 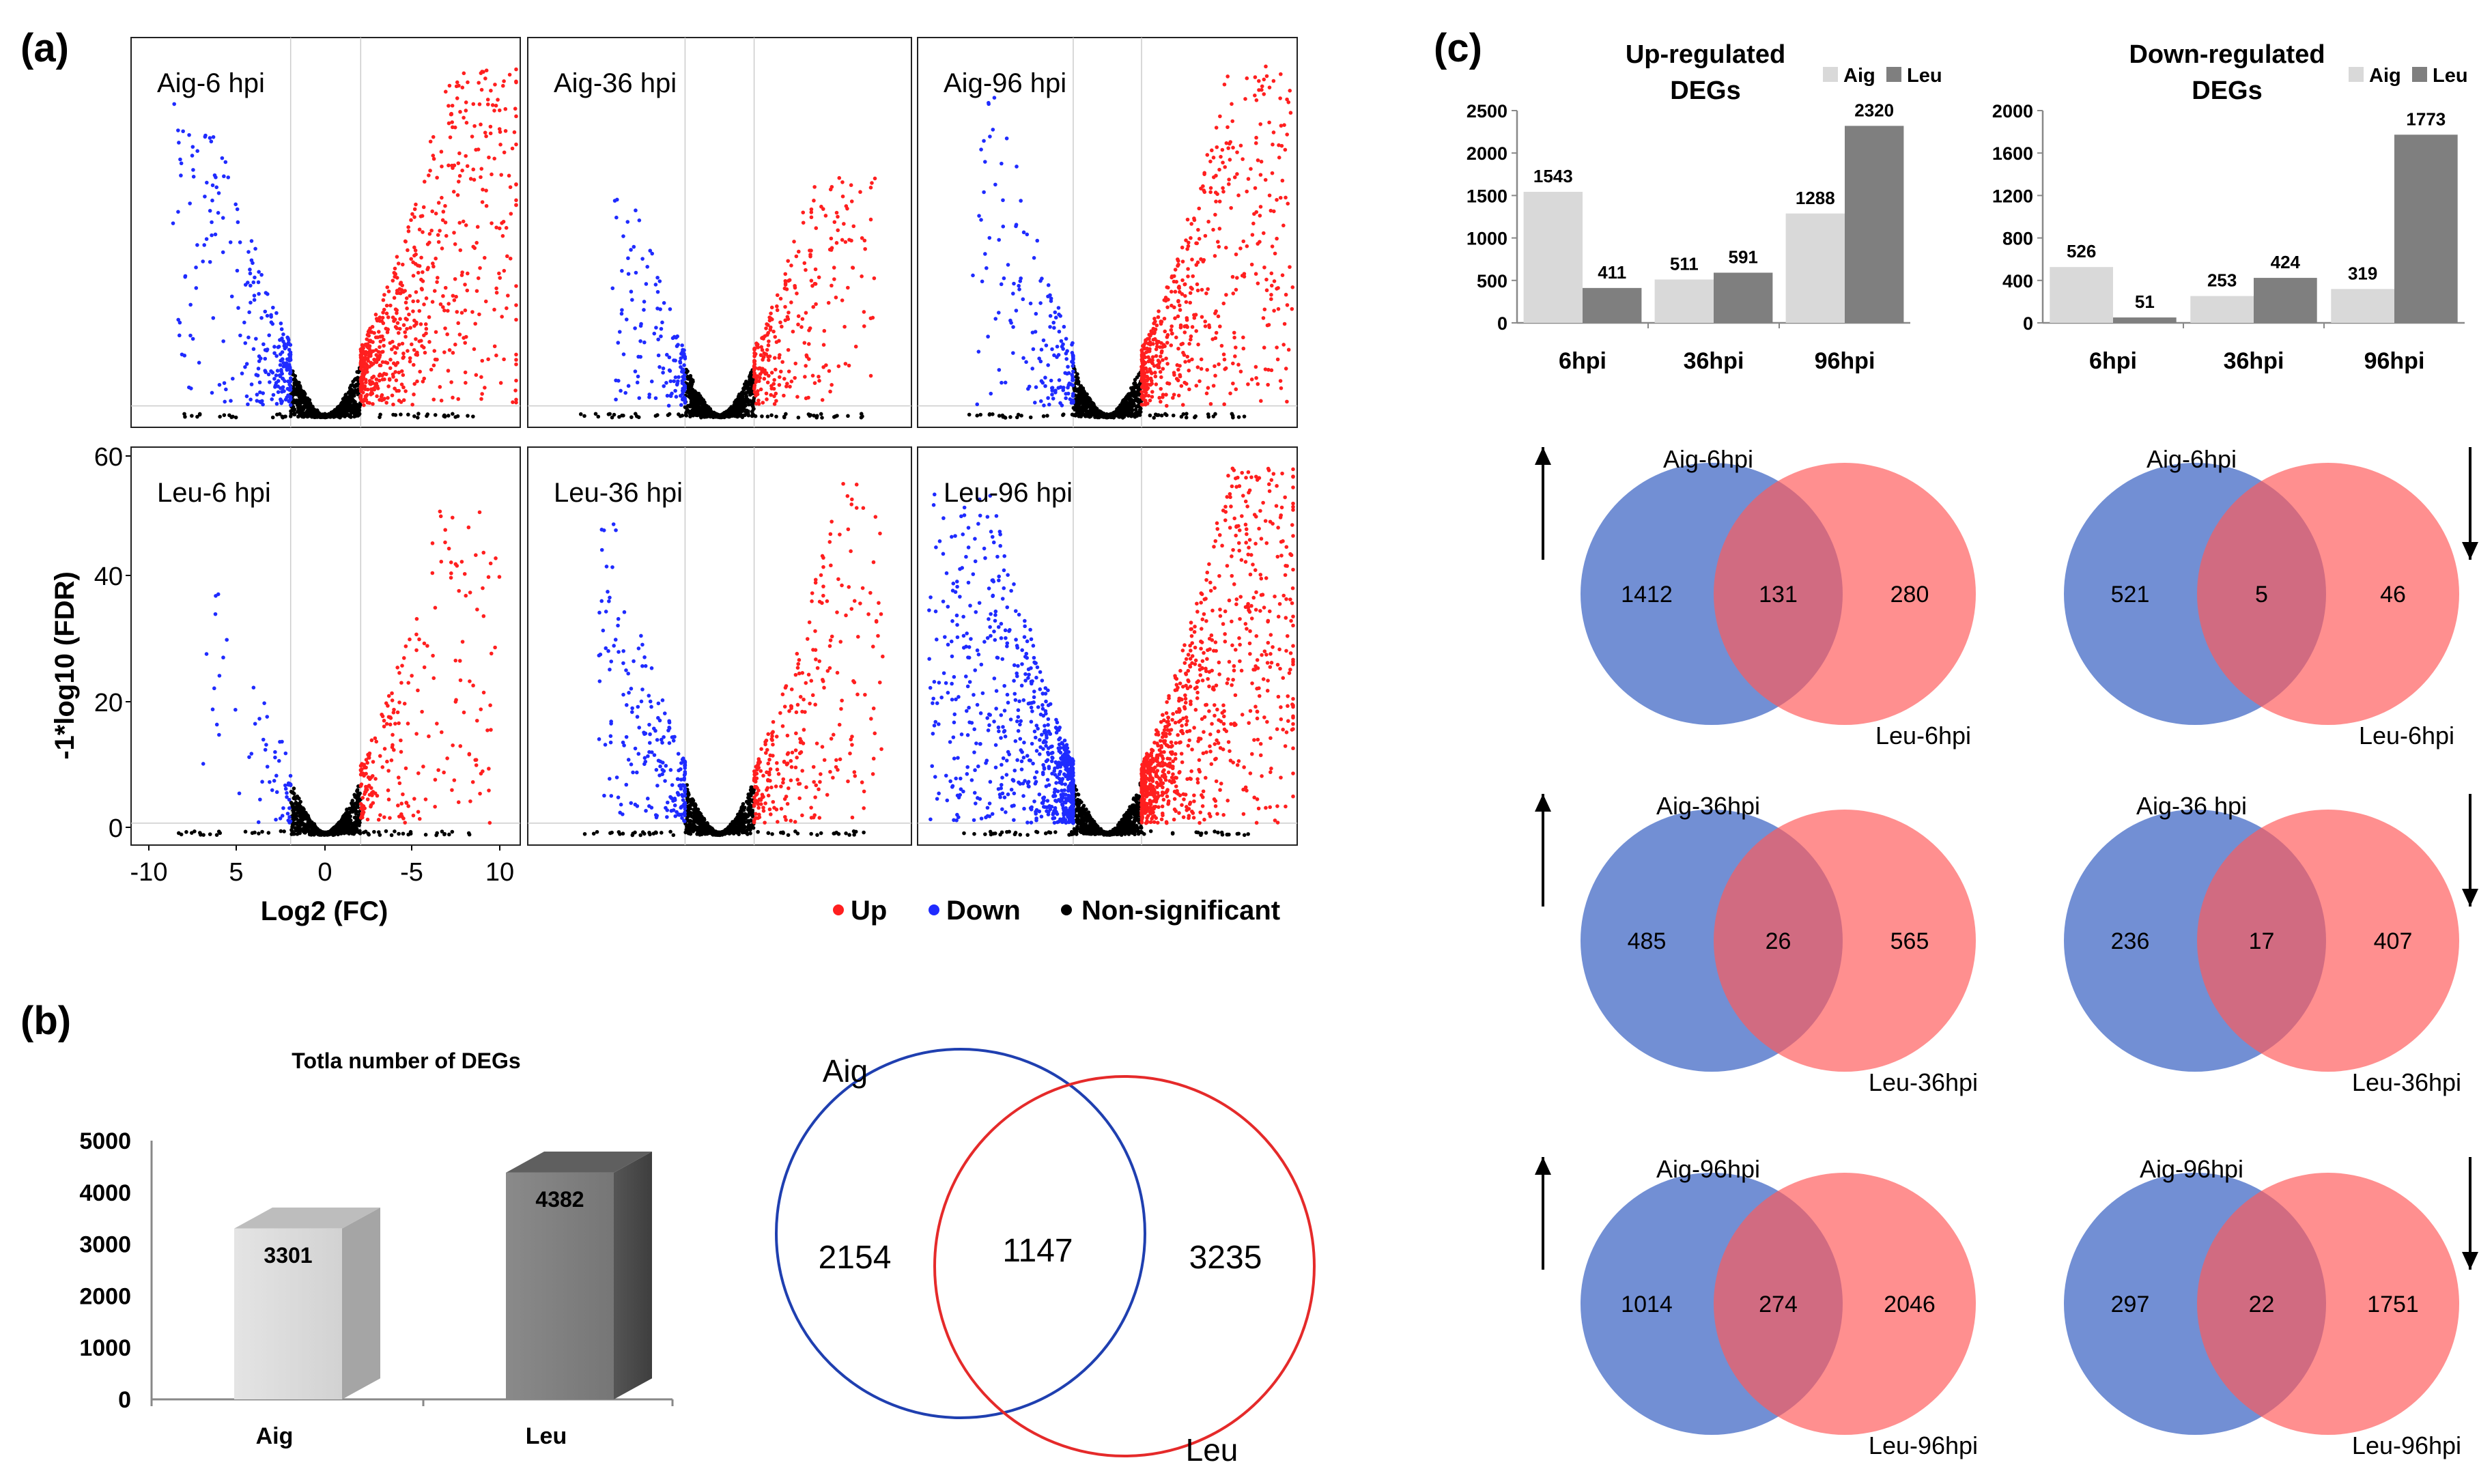 What do you see at coordinates (108, 457) in the screenshot?
I see `volcano-y-tick: 60` at bounding box center [108, 457].